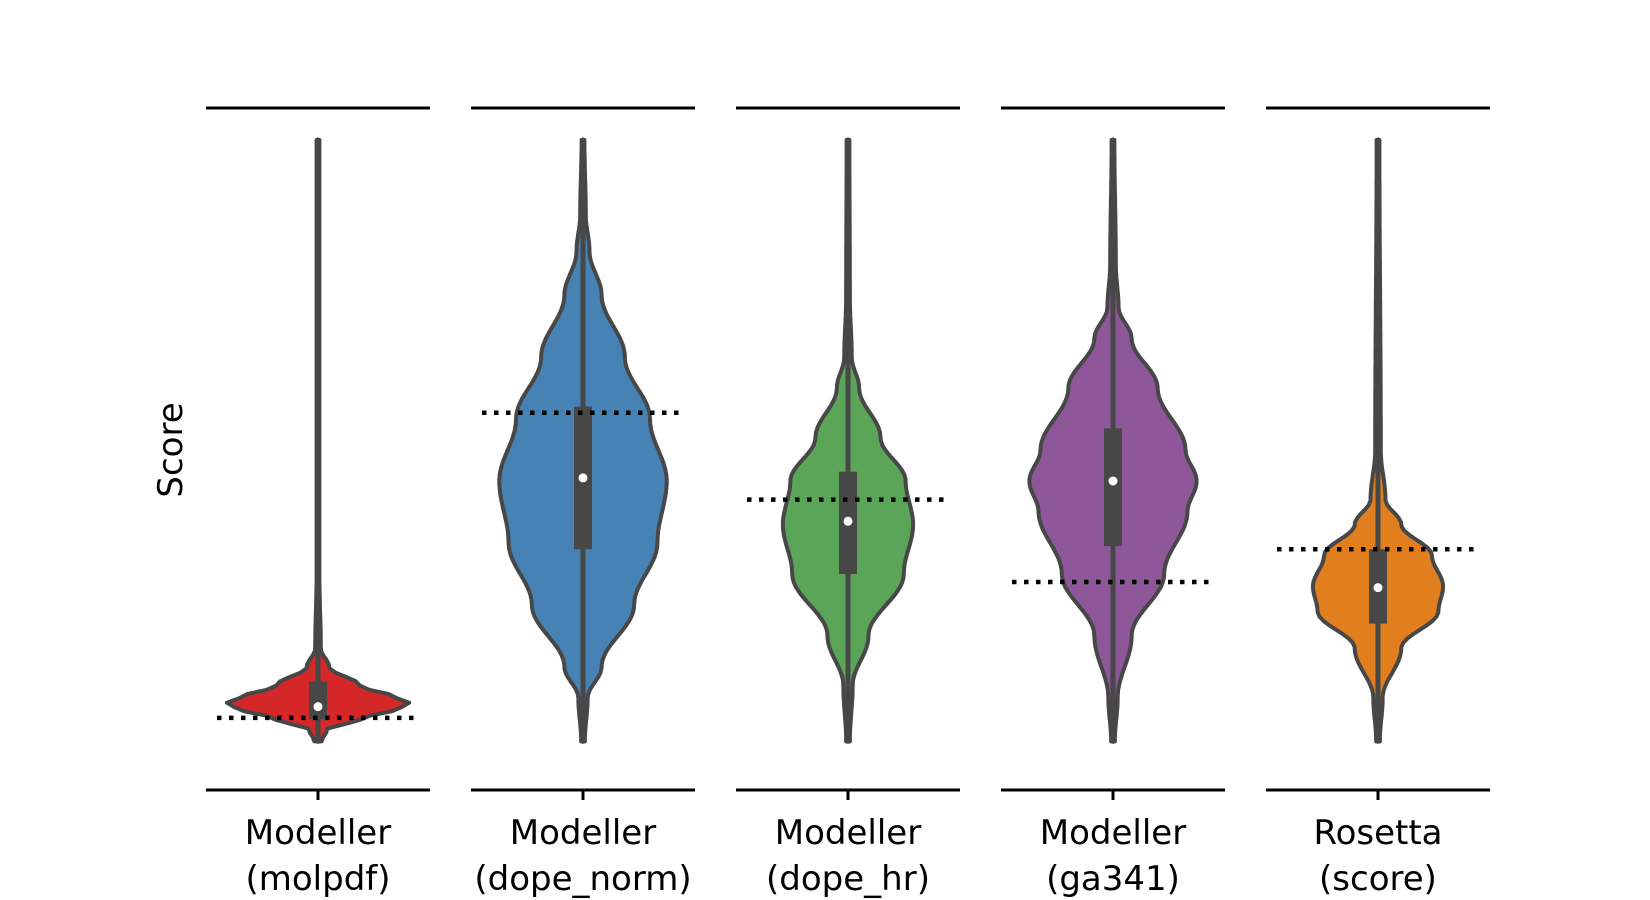 Image resolution: width=1650 pixels, height=900 pixels. What do you see at coordinates (317, 879) in the screenshot?
I see `x-tick-label: (molpdf)` at bounding box center [317, 879].